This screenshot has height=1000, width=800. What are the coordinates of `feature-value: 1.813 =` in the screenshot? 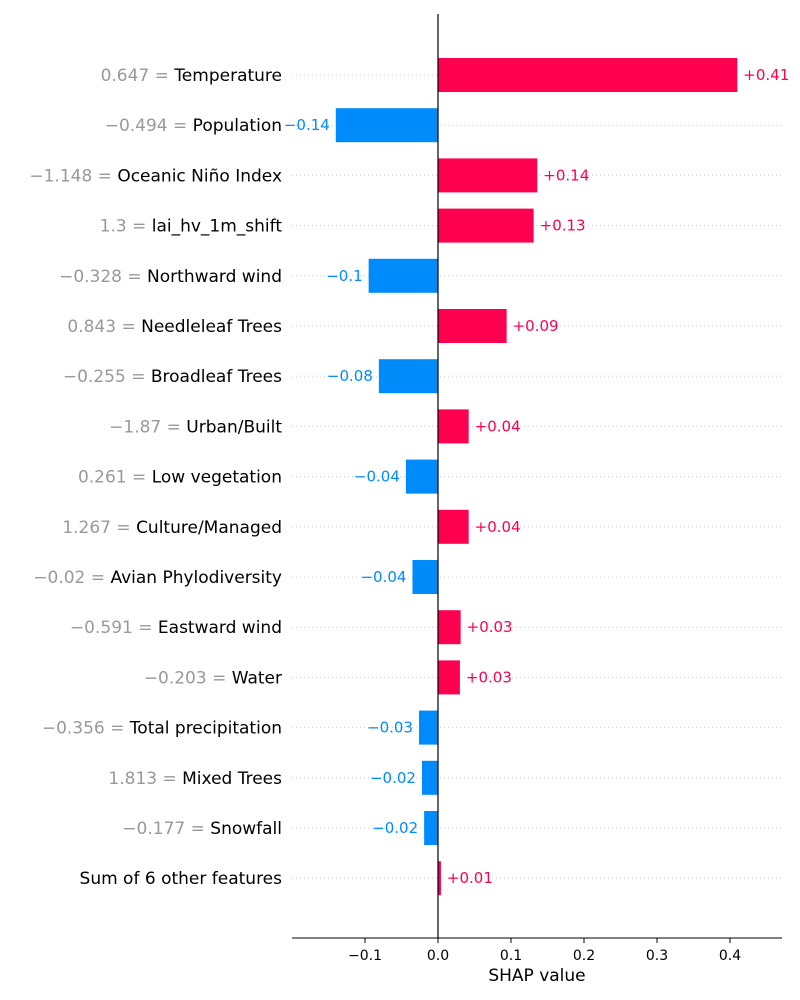 It's located at (145, 779).